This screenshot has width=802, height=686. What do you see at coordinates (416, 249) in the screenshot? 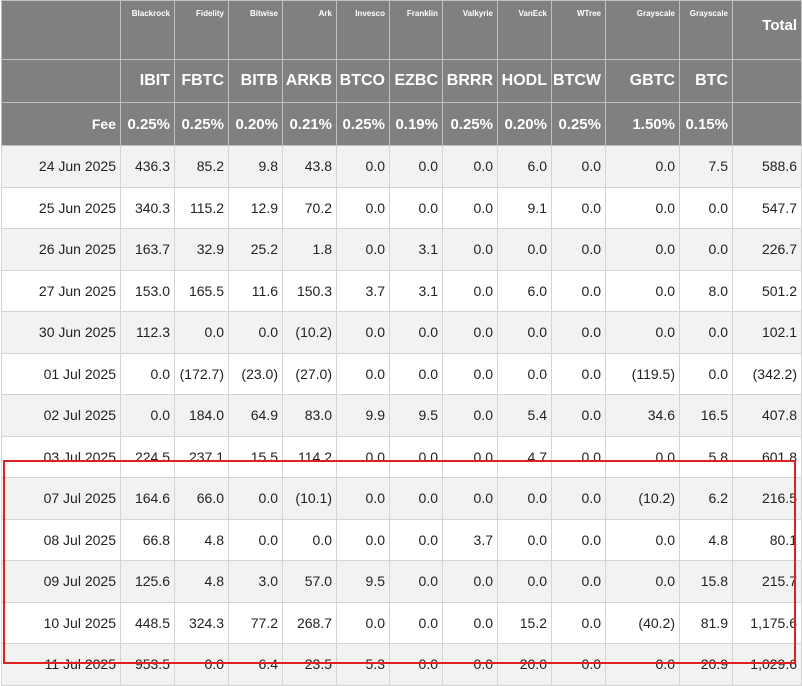
I see `flow-cell: 3.1` at bounding box center [416, 249].